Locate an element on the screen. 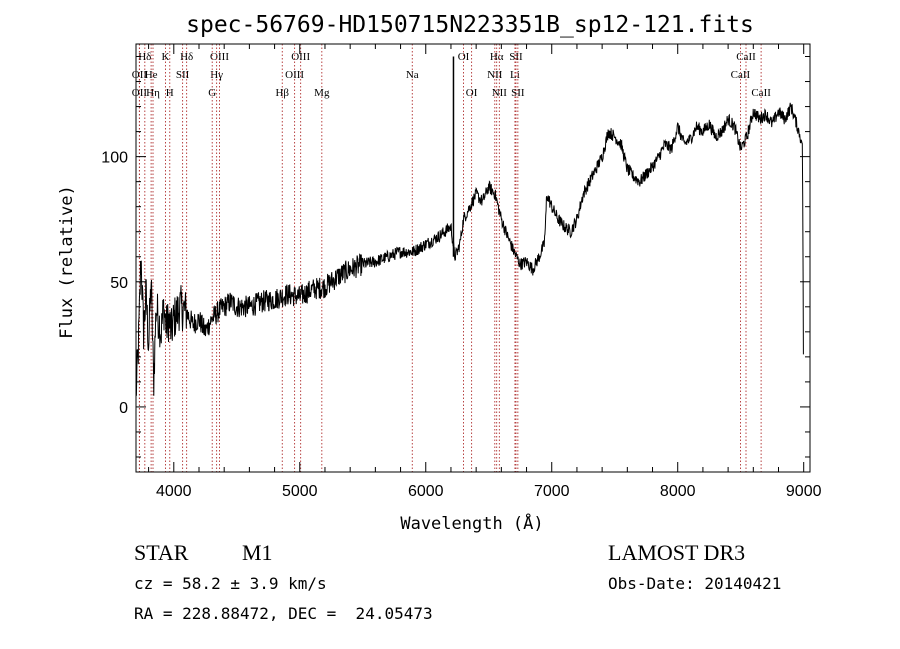 The image size is (900, 649). line-label: He is located at coordinates (151, 75).